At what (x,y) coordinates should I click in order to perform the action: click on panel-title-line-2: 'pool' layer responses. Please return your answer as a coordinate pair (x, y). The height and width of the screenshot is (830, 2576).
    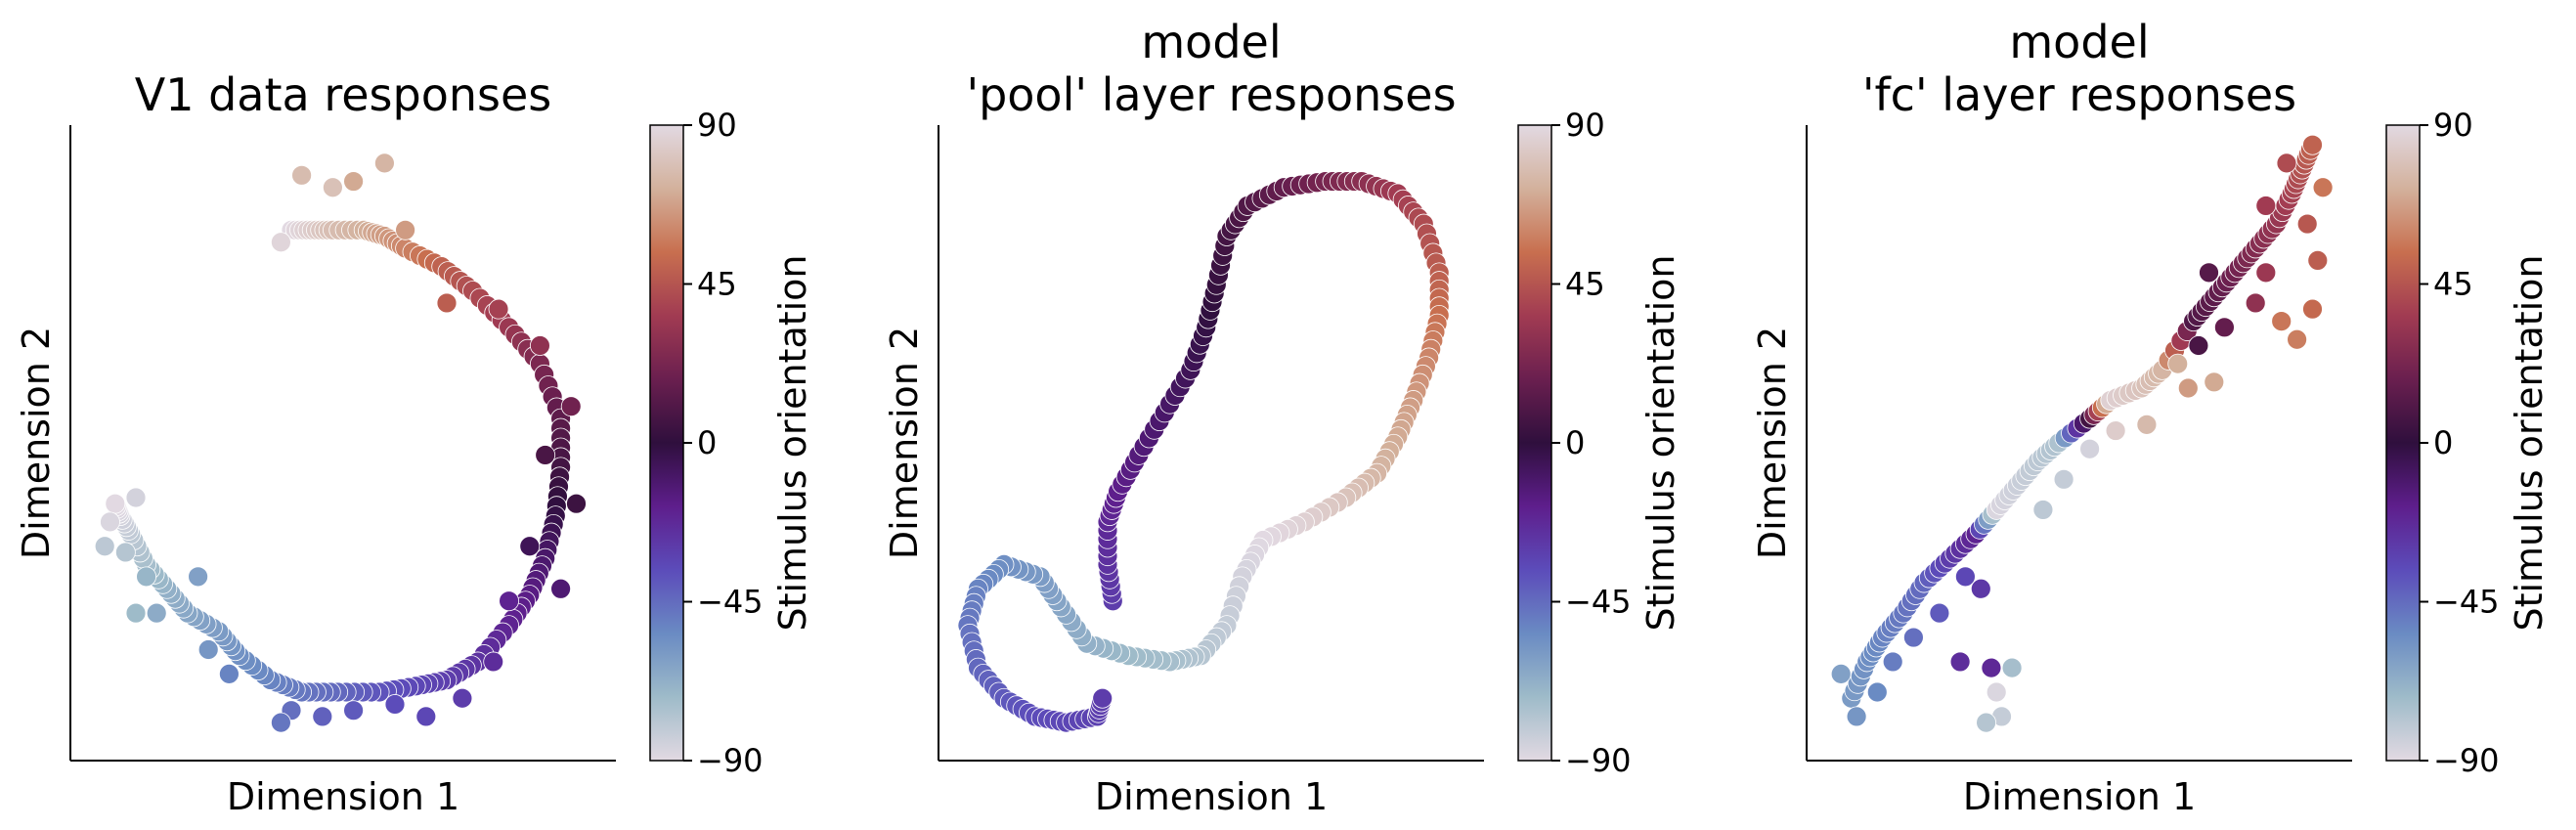
    Looking at the image, I should click on (1211, 94).